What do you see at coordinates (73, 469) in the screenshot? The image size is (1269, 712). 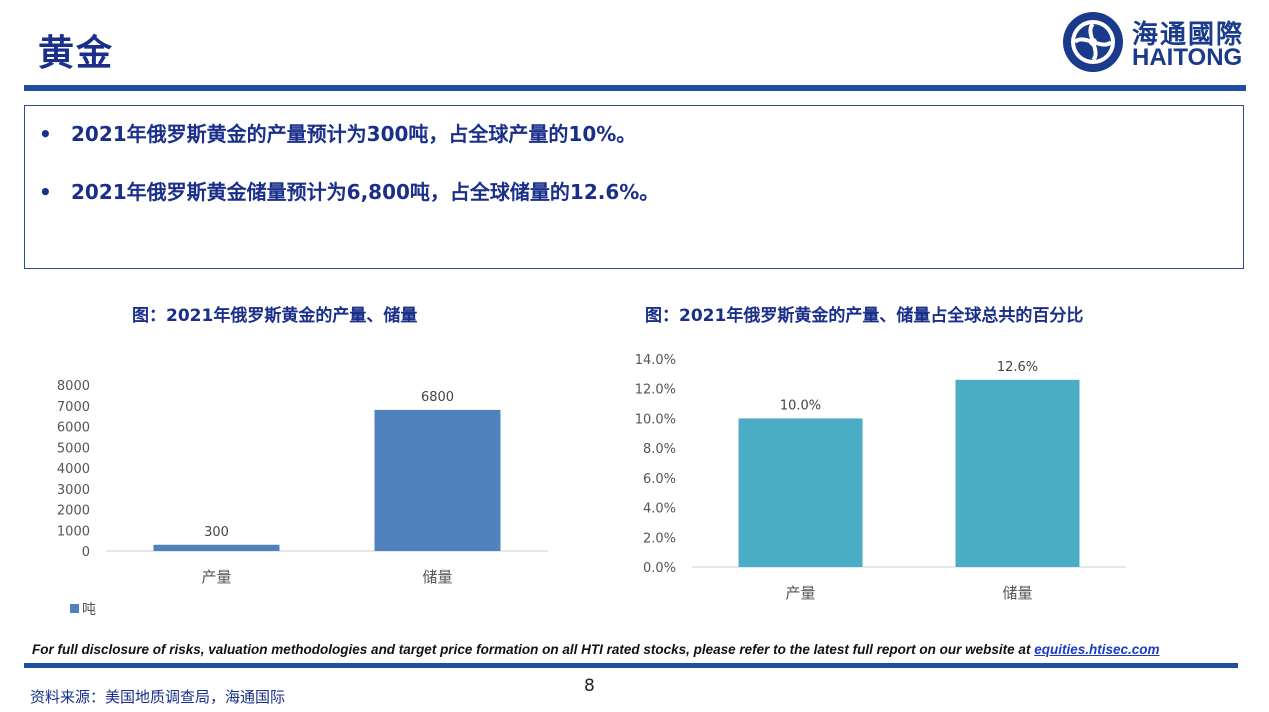 I see `y-tick-label: 4000` at bounding box center [73, 469].